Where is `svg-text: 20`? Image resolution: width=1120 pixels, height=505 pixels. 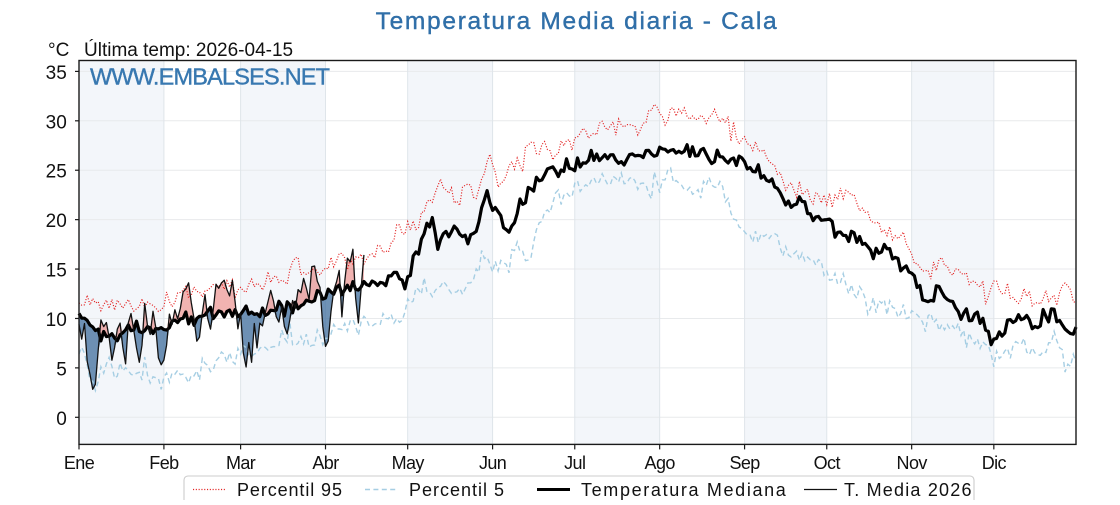 svg-text: 20 is located at coordinates (56, 221).